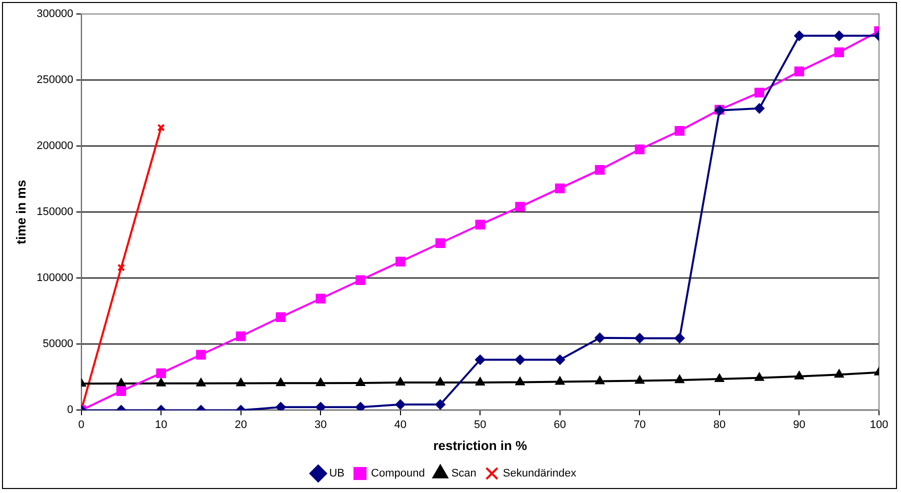  I want to click on y-tick-label: 200000, so click(55, 146).